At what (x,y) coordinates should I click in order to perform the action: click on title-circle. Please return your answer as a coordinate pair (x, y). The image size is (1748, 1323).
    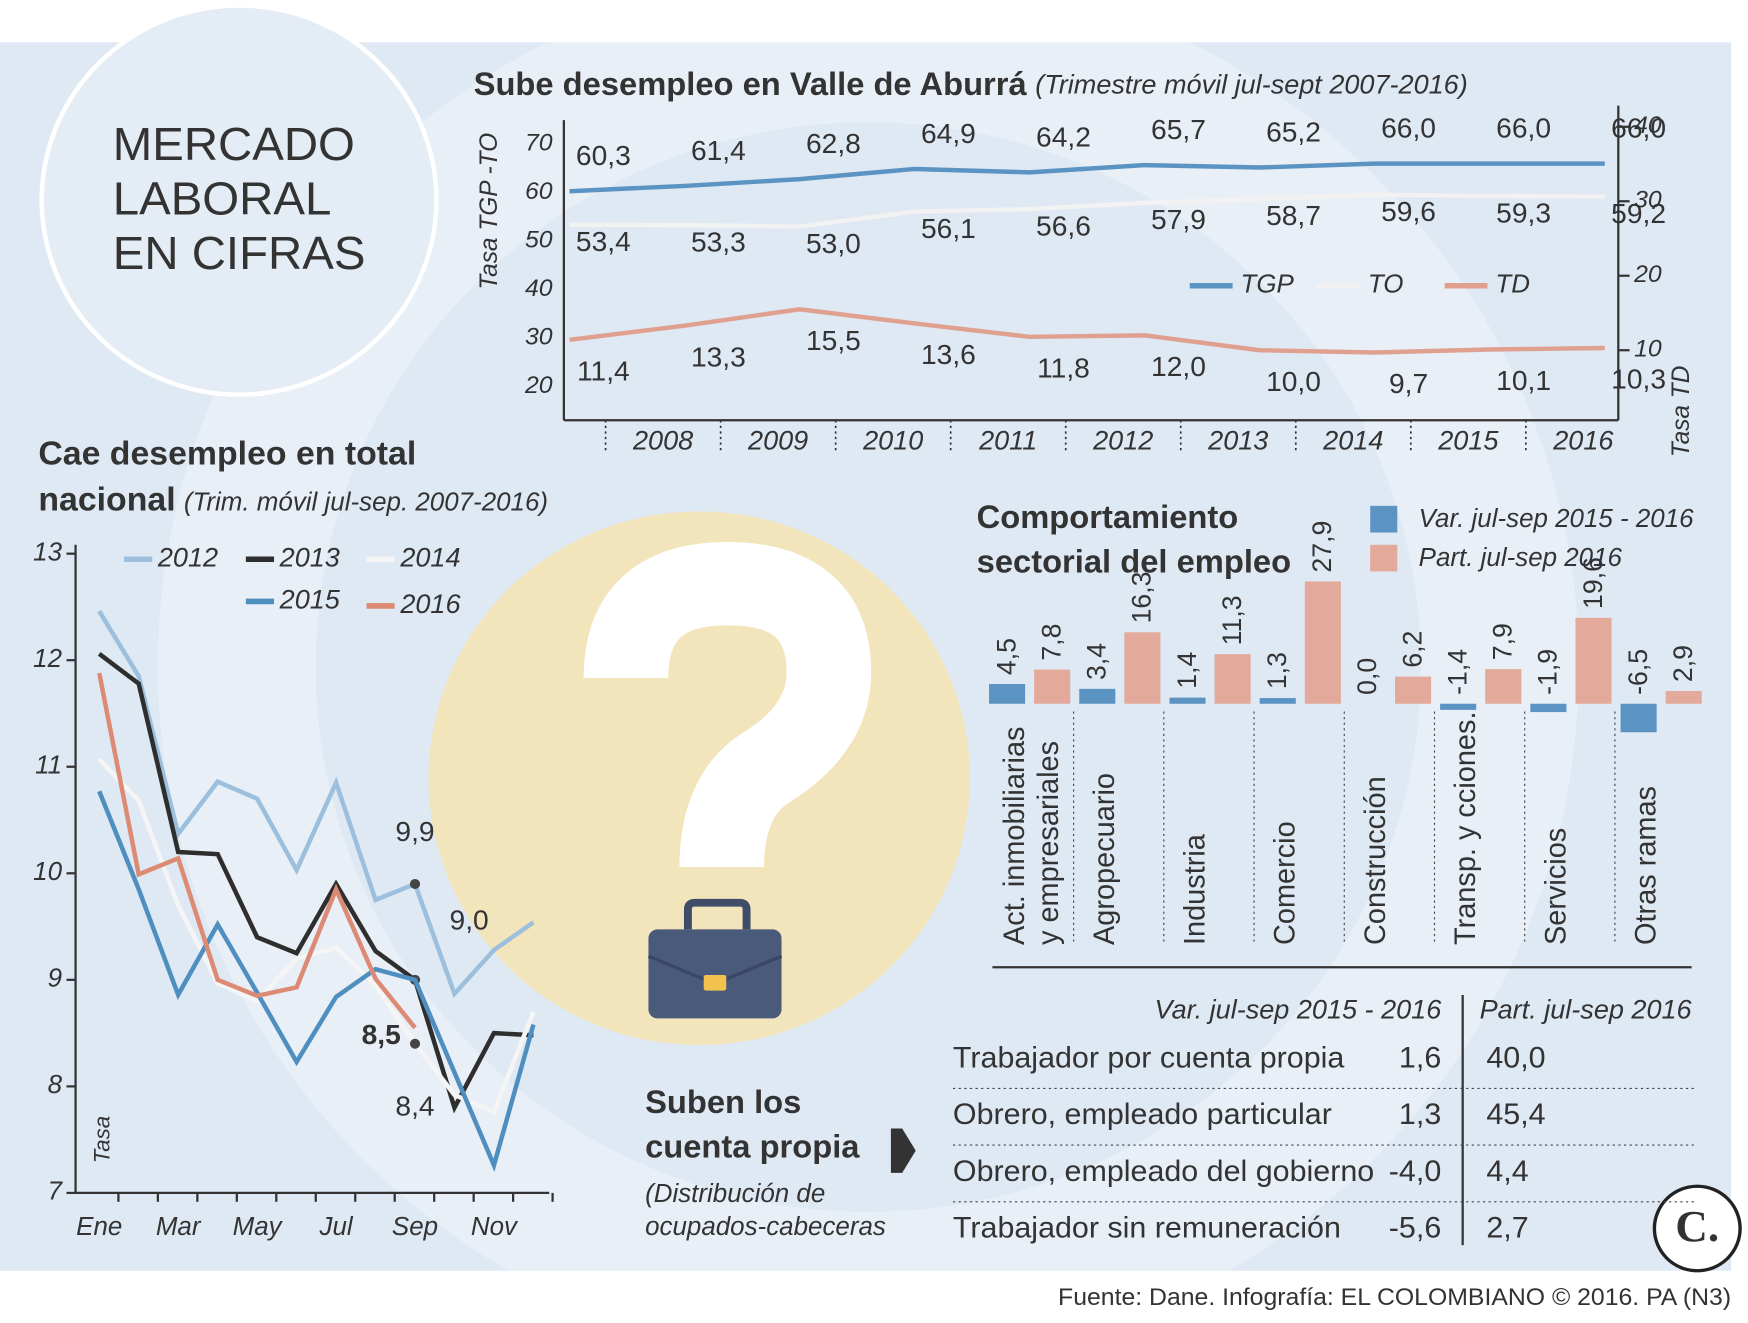
    Looking at the image, I should click on (239, 200).